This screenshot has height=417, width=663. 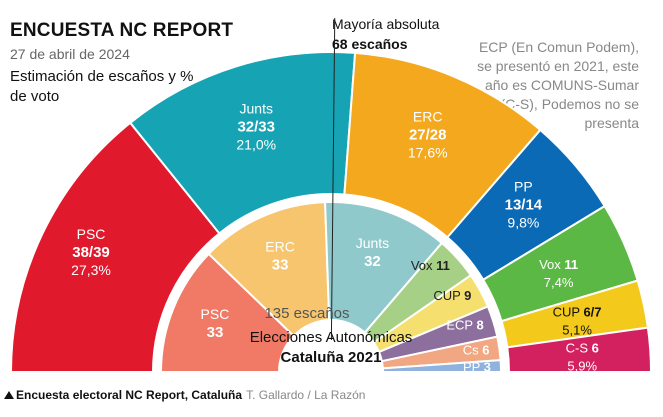 I want to click on outer-seats-psc: 38/39, so click(x=91, y=252).